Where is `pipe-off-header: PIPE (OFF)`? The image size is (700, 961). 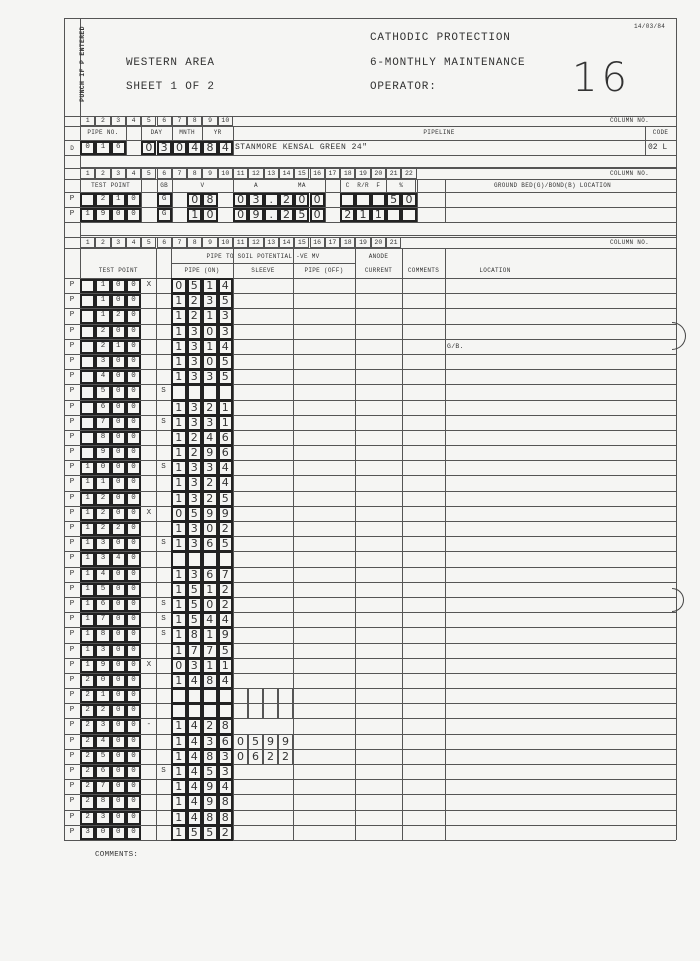 pipe-off-header: PIPE (OFF) is located at coordinates (324, 270).